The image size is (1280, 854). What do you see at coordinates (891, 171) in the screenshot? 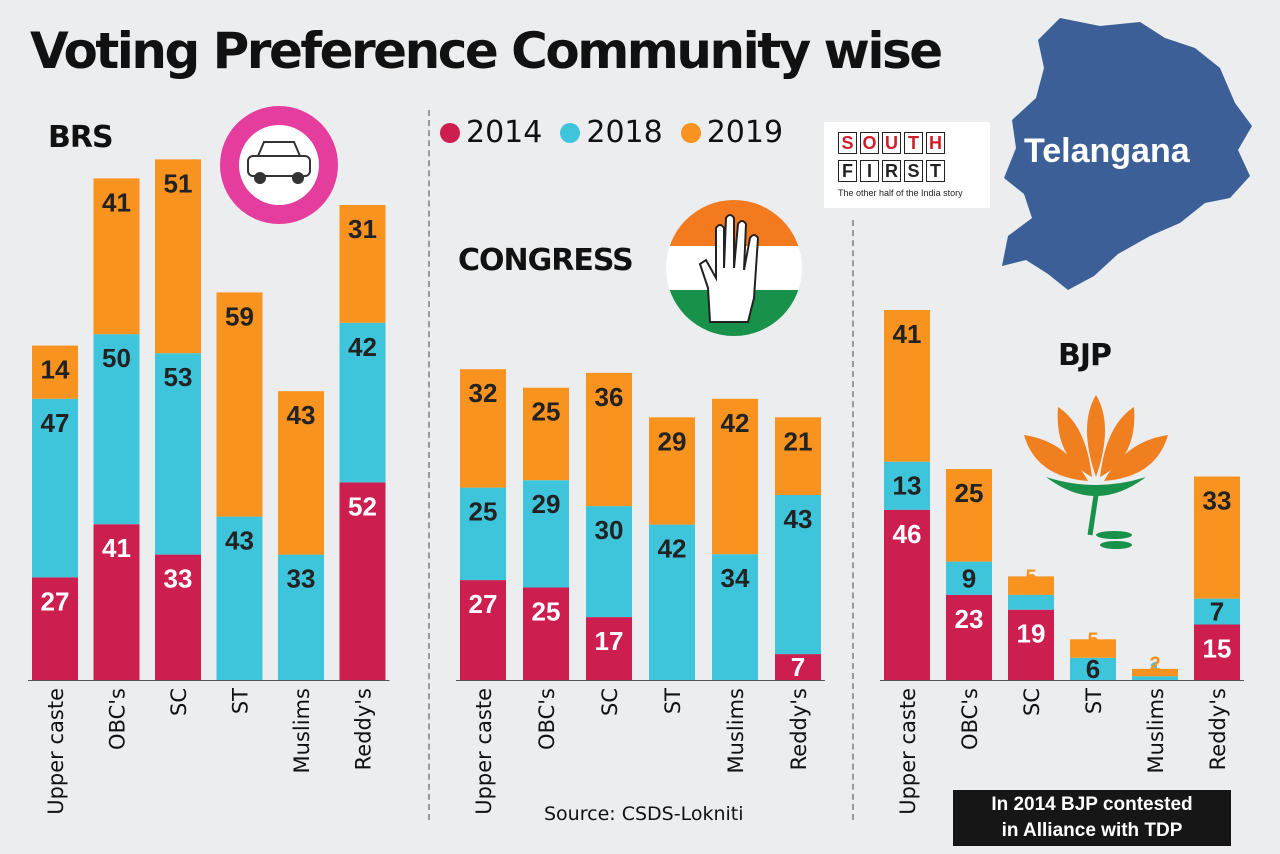
I see `logo-row-2: F I R S T` at bounding box center [891, 171].